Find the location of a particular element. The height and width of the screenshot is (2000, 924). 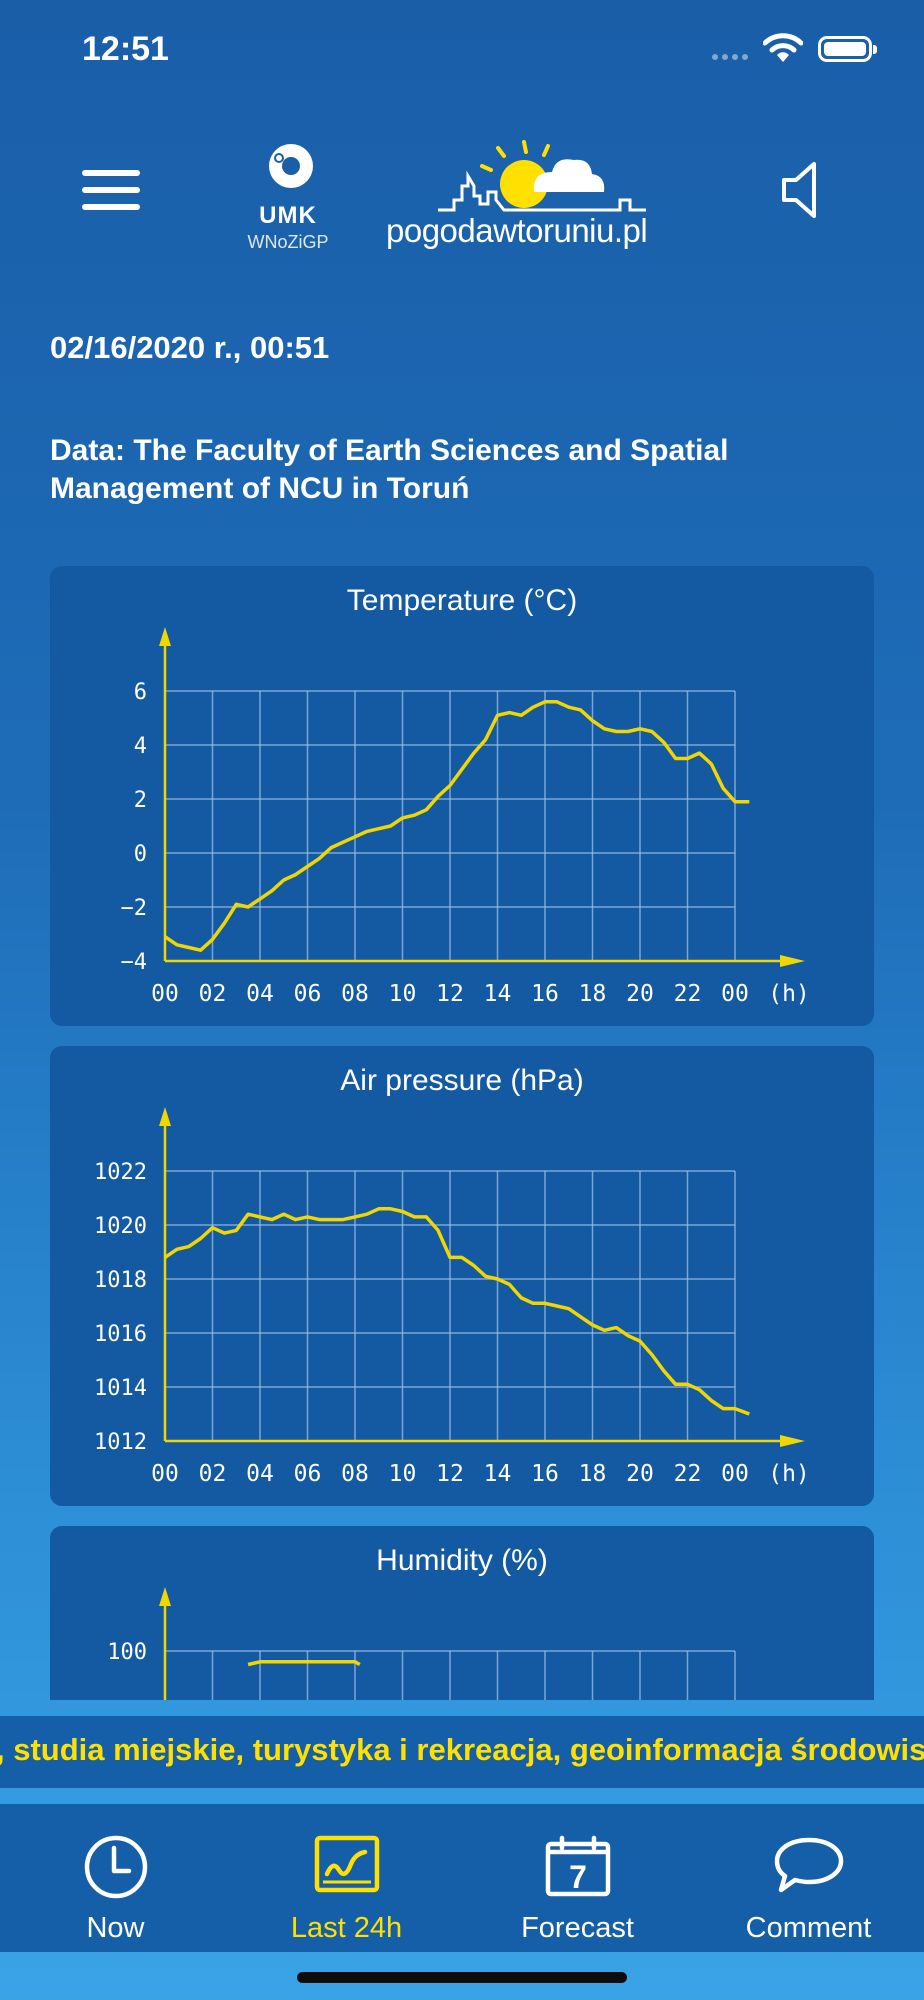

y-tick-label: 1016 is located at coordinates (120, 1334).